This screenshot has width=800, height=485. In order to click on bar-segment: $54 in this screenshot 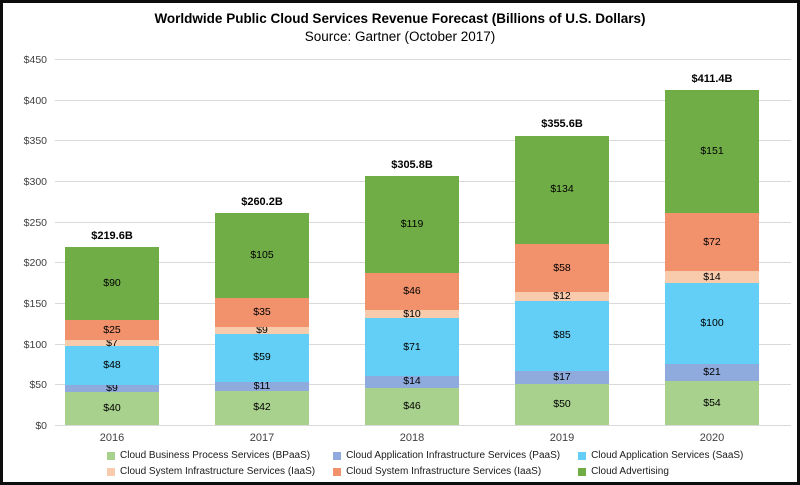, I will do `click(712, 403)`.